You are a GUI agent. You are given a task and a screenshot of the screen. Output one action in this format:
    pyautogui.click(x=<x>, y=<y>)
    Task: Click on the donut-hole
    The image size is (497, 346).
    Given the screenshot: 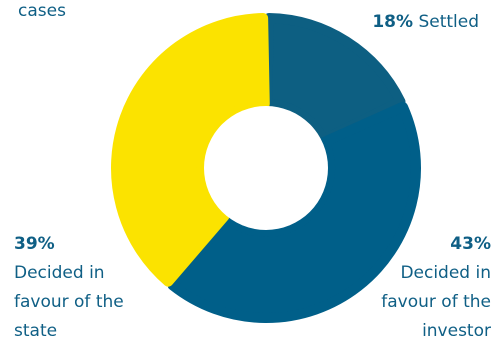 What is the action you would take?
    pyautogui.click(x=266, y=168)
    